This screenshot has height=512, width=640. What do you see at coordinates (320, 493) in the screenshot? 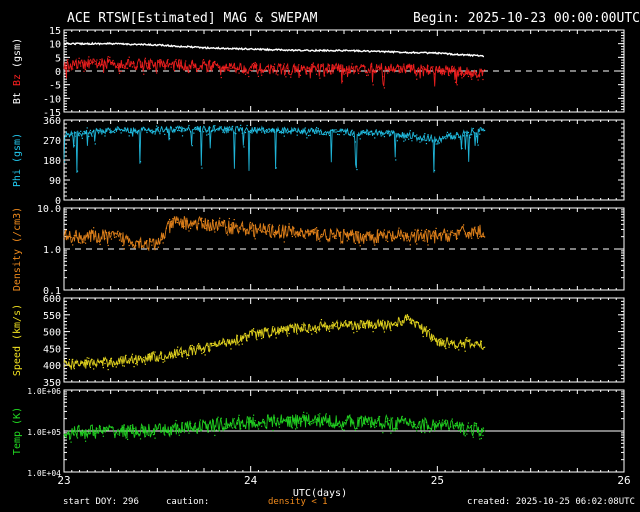
I see `x-axis-label: UTC(days)` at bounding box center [320, 493].